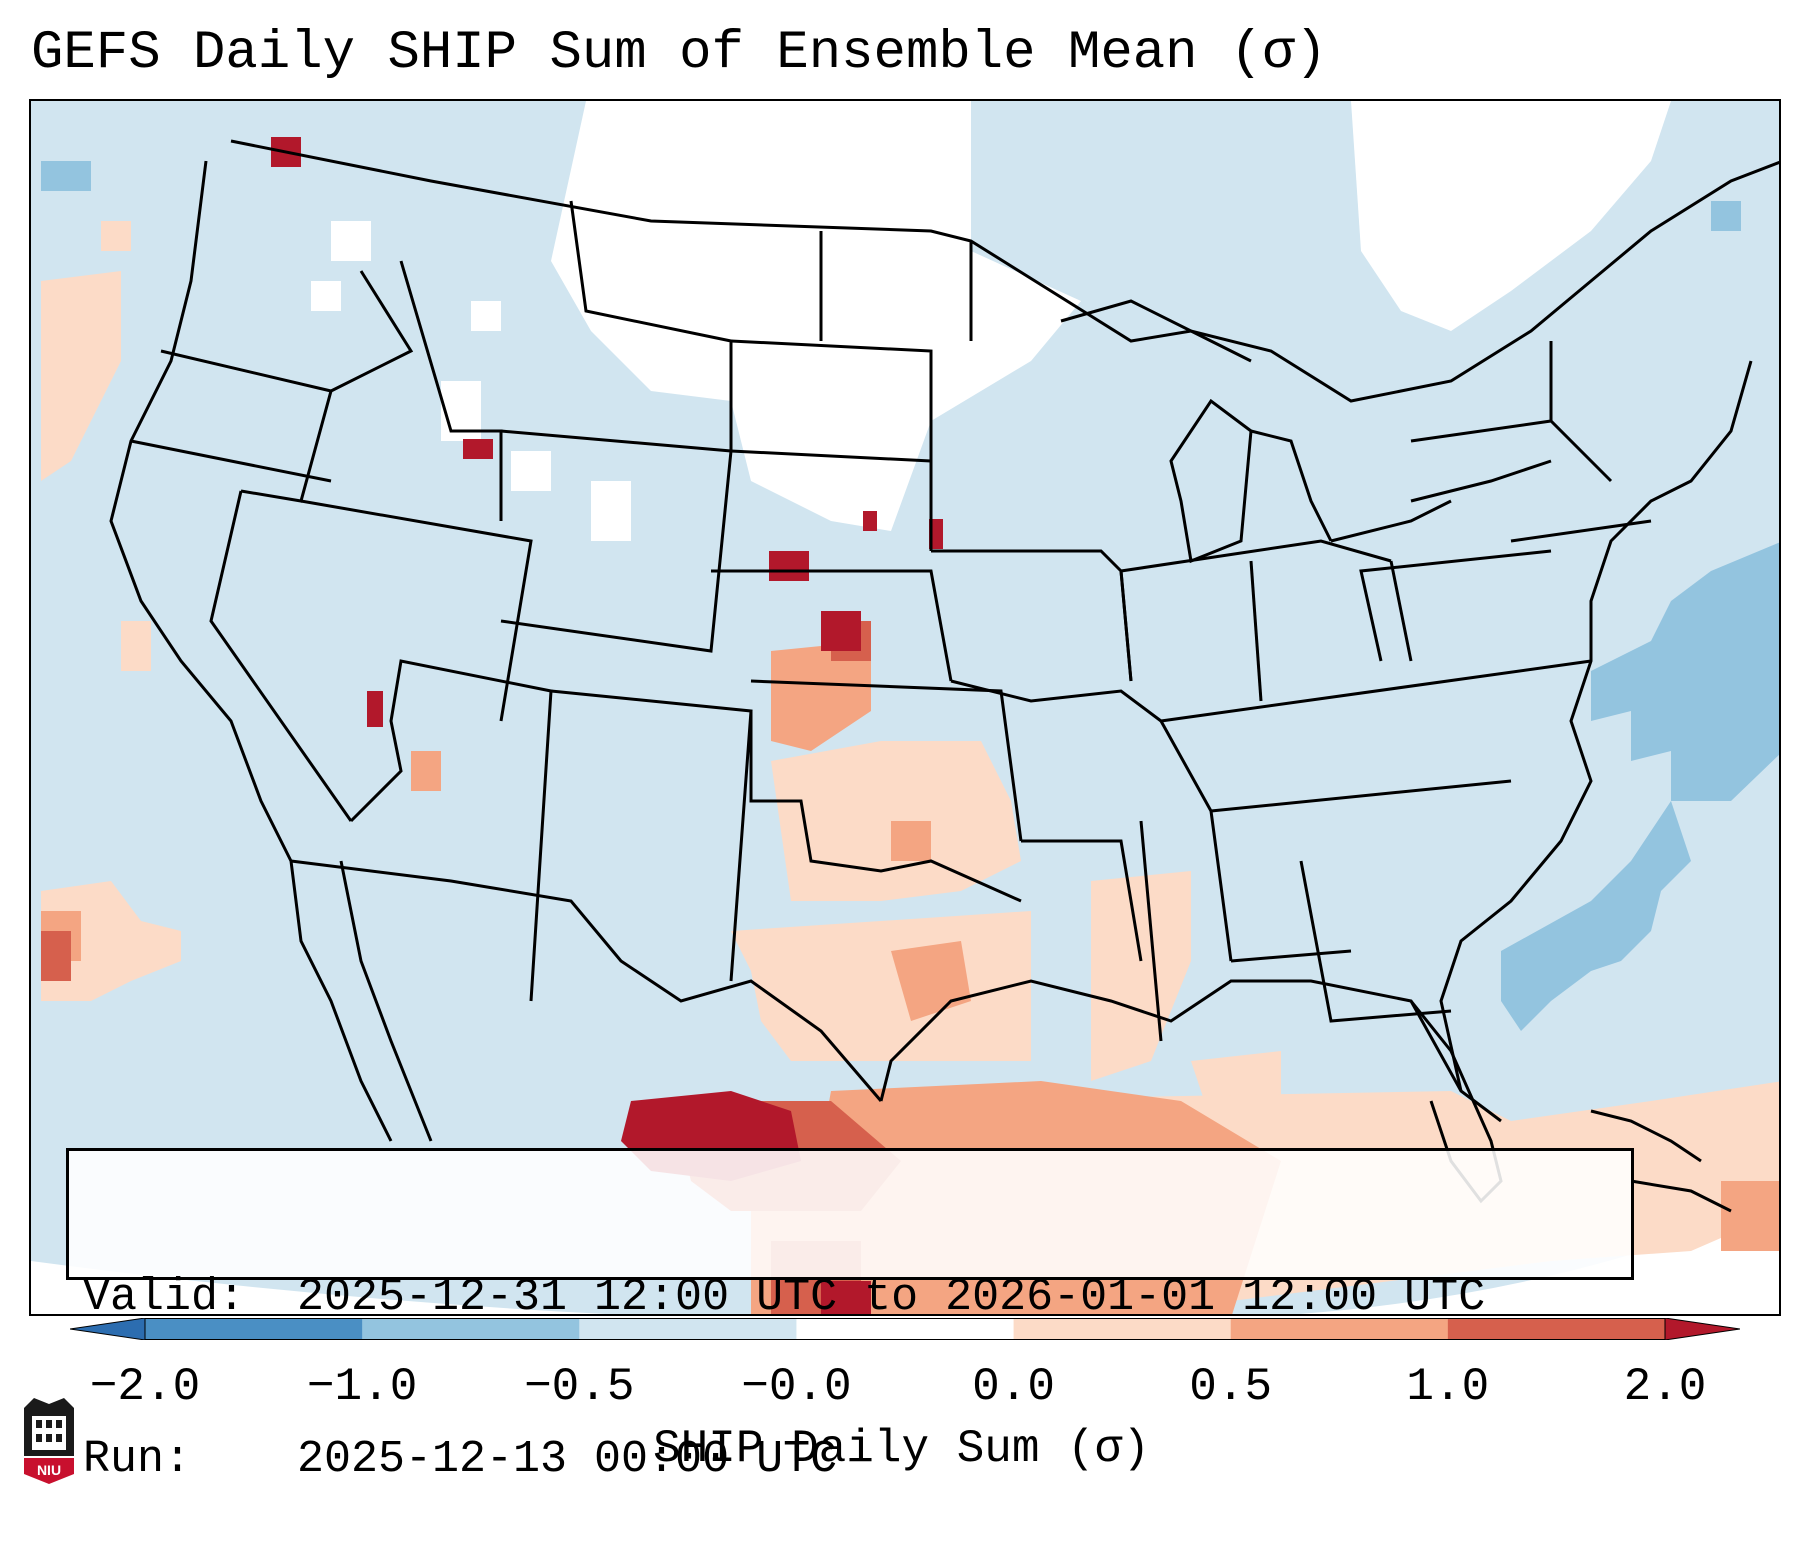 This screenshot has width=1803, height=1541. What do you see at coordinates (1448, 1387) in the screenshot?
I see `colorbar-tick-label: 1.0` at bounding box center [1448, 1387].